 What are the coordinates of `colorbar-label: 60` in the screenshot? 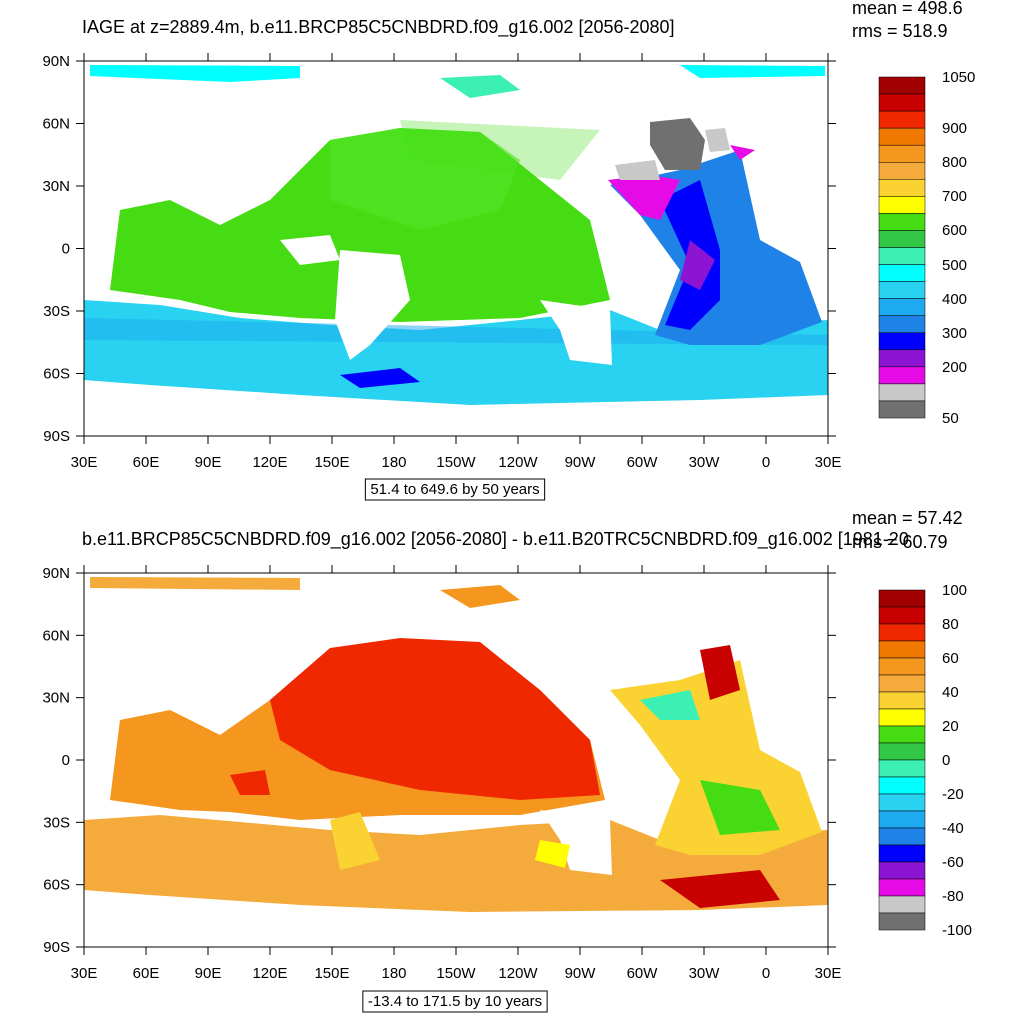 It's located at (950, 658).